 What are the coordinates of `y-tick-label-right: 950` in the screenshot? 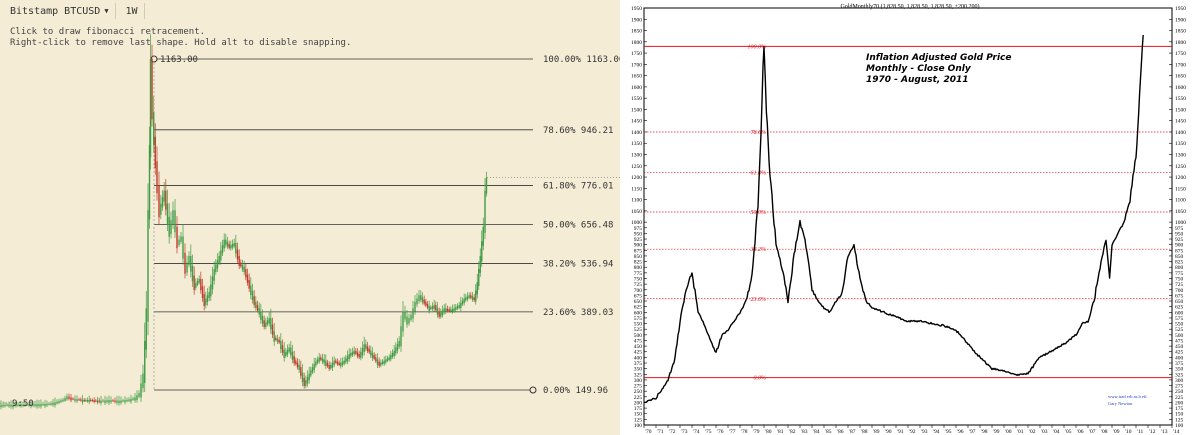 It's located at (1179, 234).